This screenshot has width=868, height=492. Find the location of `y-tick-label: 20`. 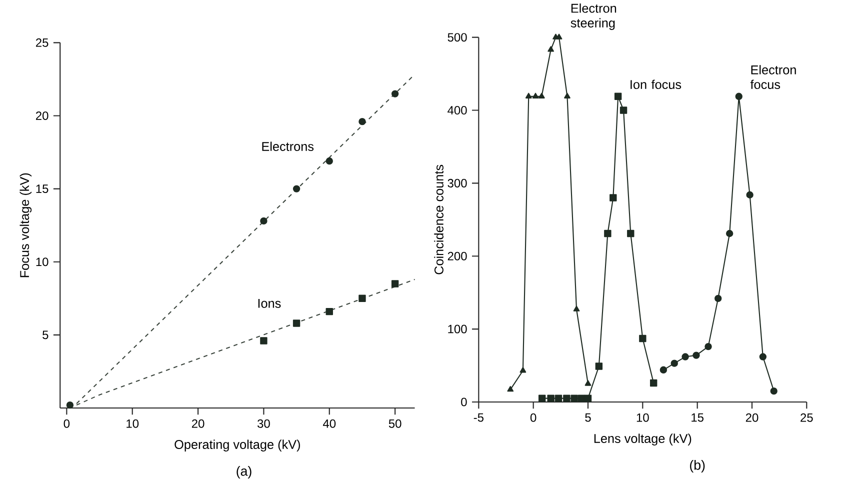

y-tick-label: 20 is located at coordinates (42, 115).